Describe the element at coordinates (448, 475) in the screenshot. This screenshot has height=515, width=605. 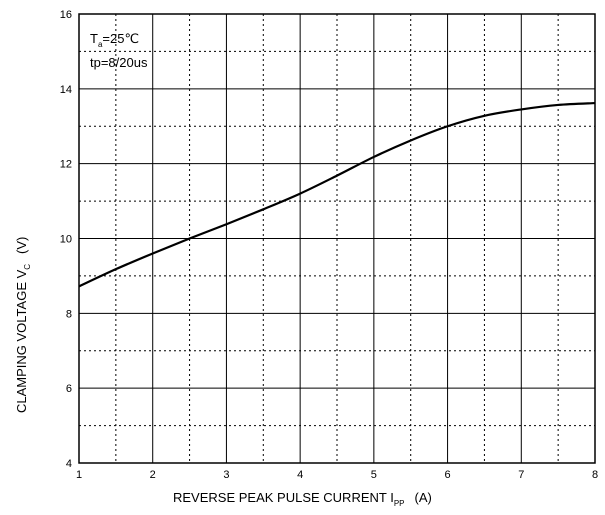
I see `x-tick-label: 6` at that location.